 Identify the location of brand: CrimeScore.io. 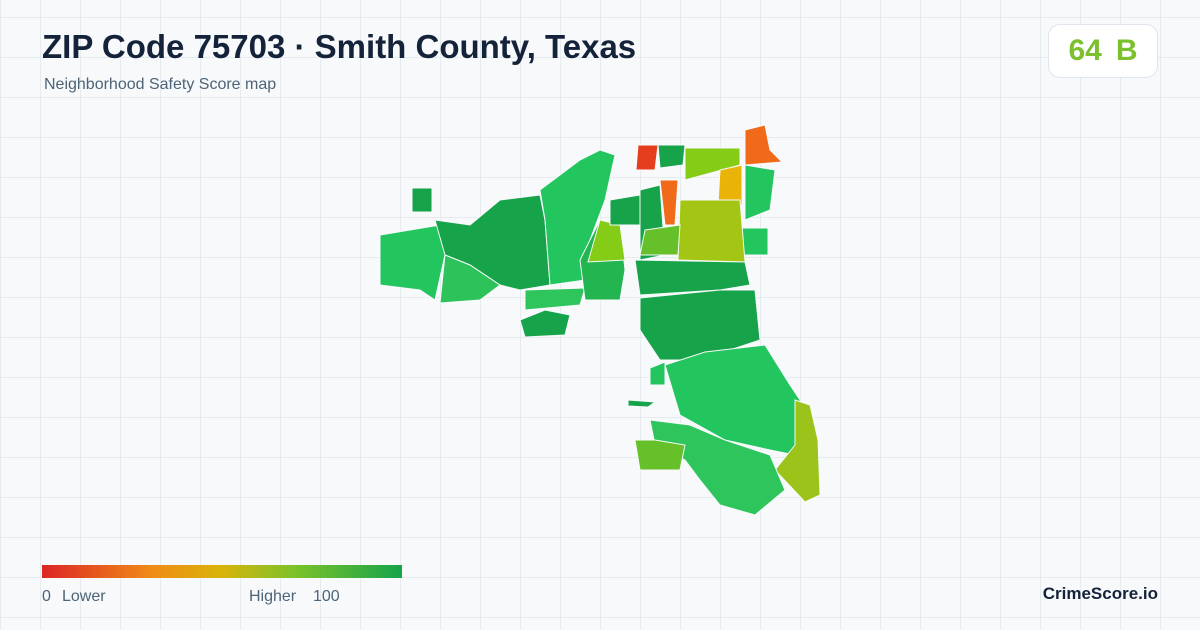
(1100, 593).